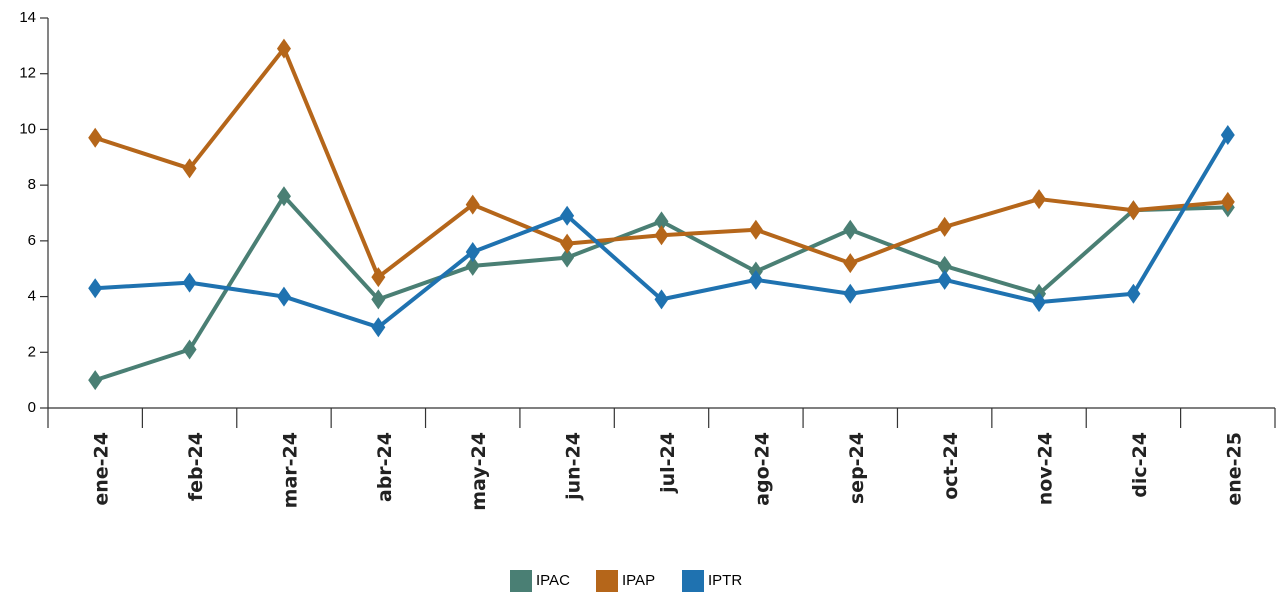 This screenshot has height=592, width=1278. I want to click on x-tick-label: nov-24, so click(1046, 468).